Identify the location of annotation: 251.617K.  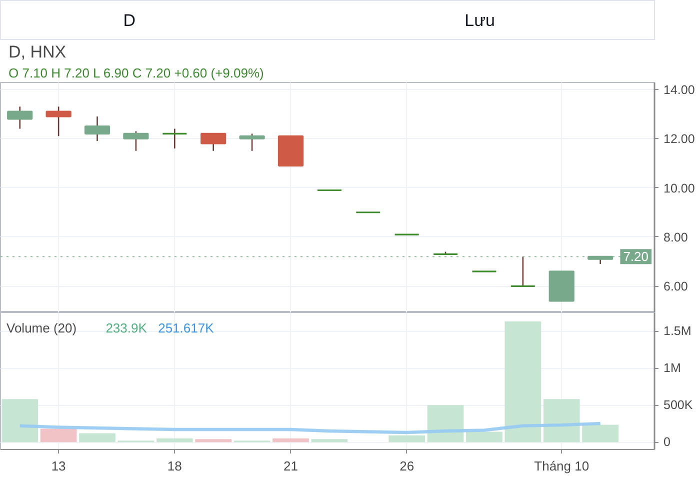
(186, 328).